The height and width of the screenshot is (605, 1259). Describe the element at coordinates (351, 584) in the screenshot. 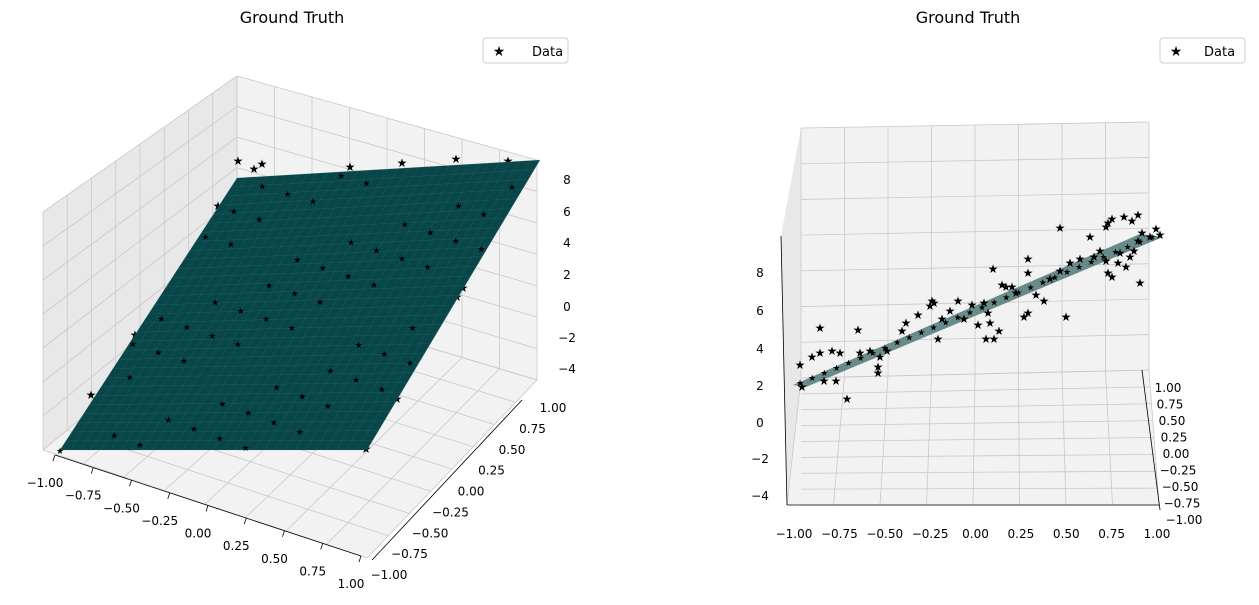

I see `left-x-tick-label: 1.00` at that location.